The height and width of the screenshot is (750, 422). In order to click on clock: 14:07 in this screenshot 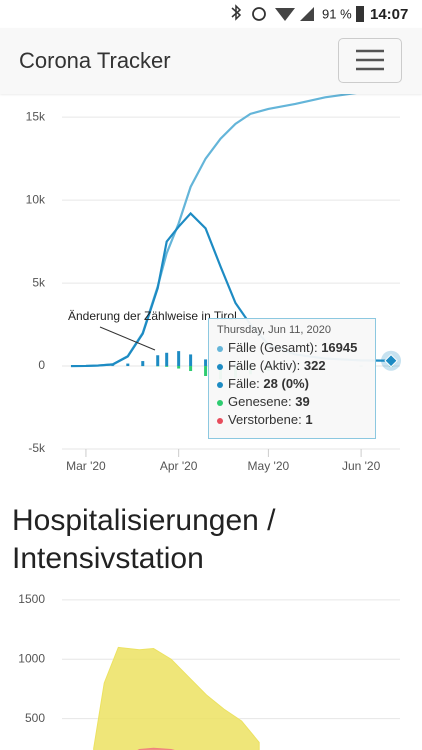, I will do `click(389, 14)`.